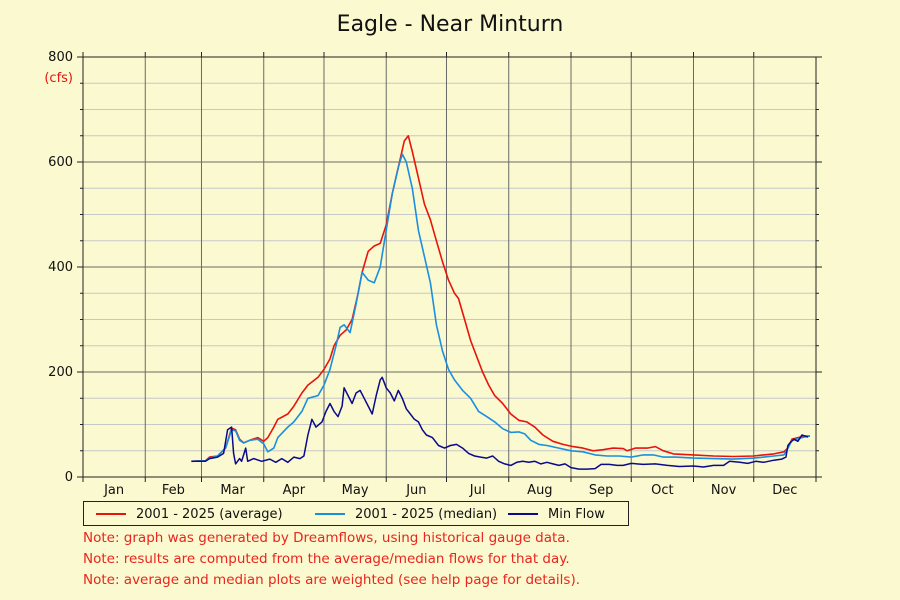  I want to click on x-tick-label: Nov, so click(724, 490).